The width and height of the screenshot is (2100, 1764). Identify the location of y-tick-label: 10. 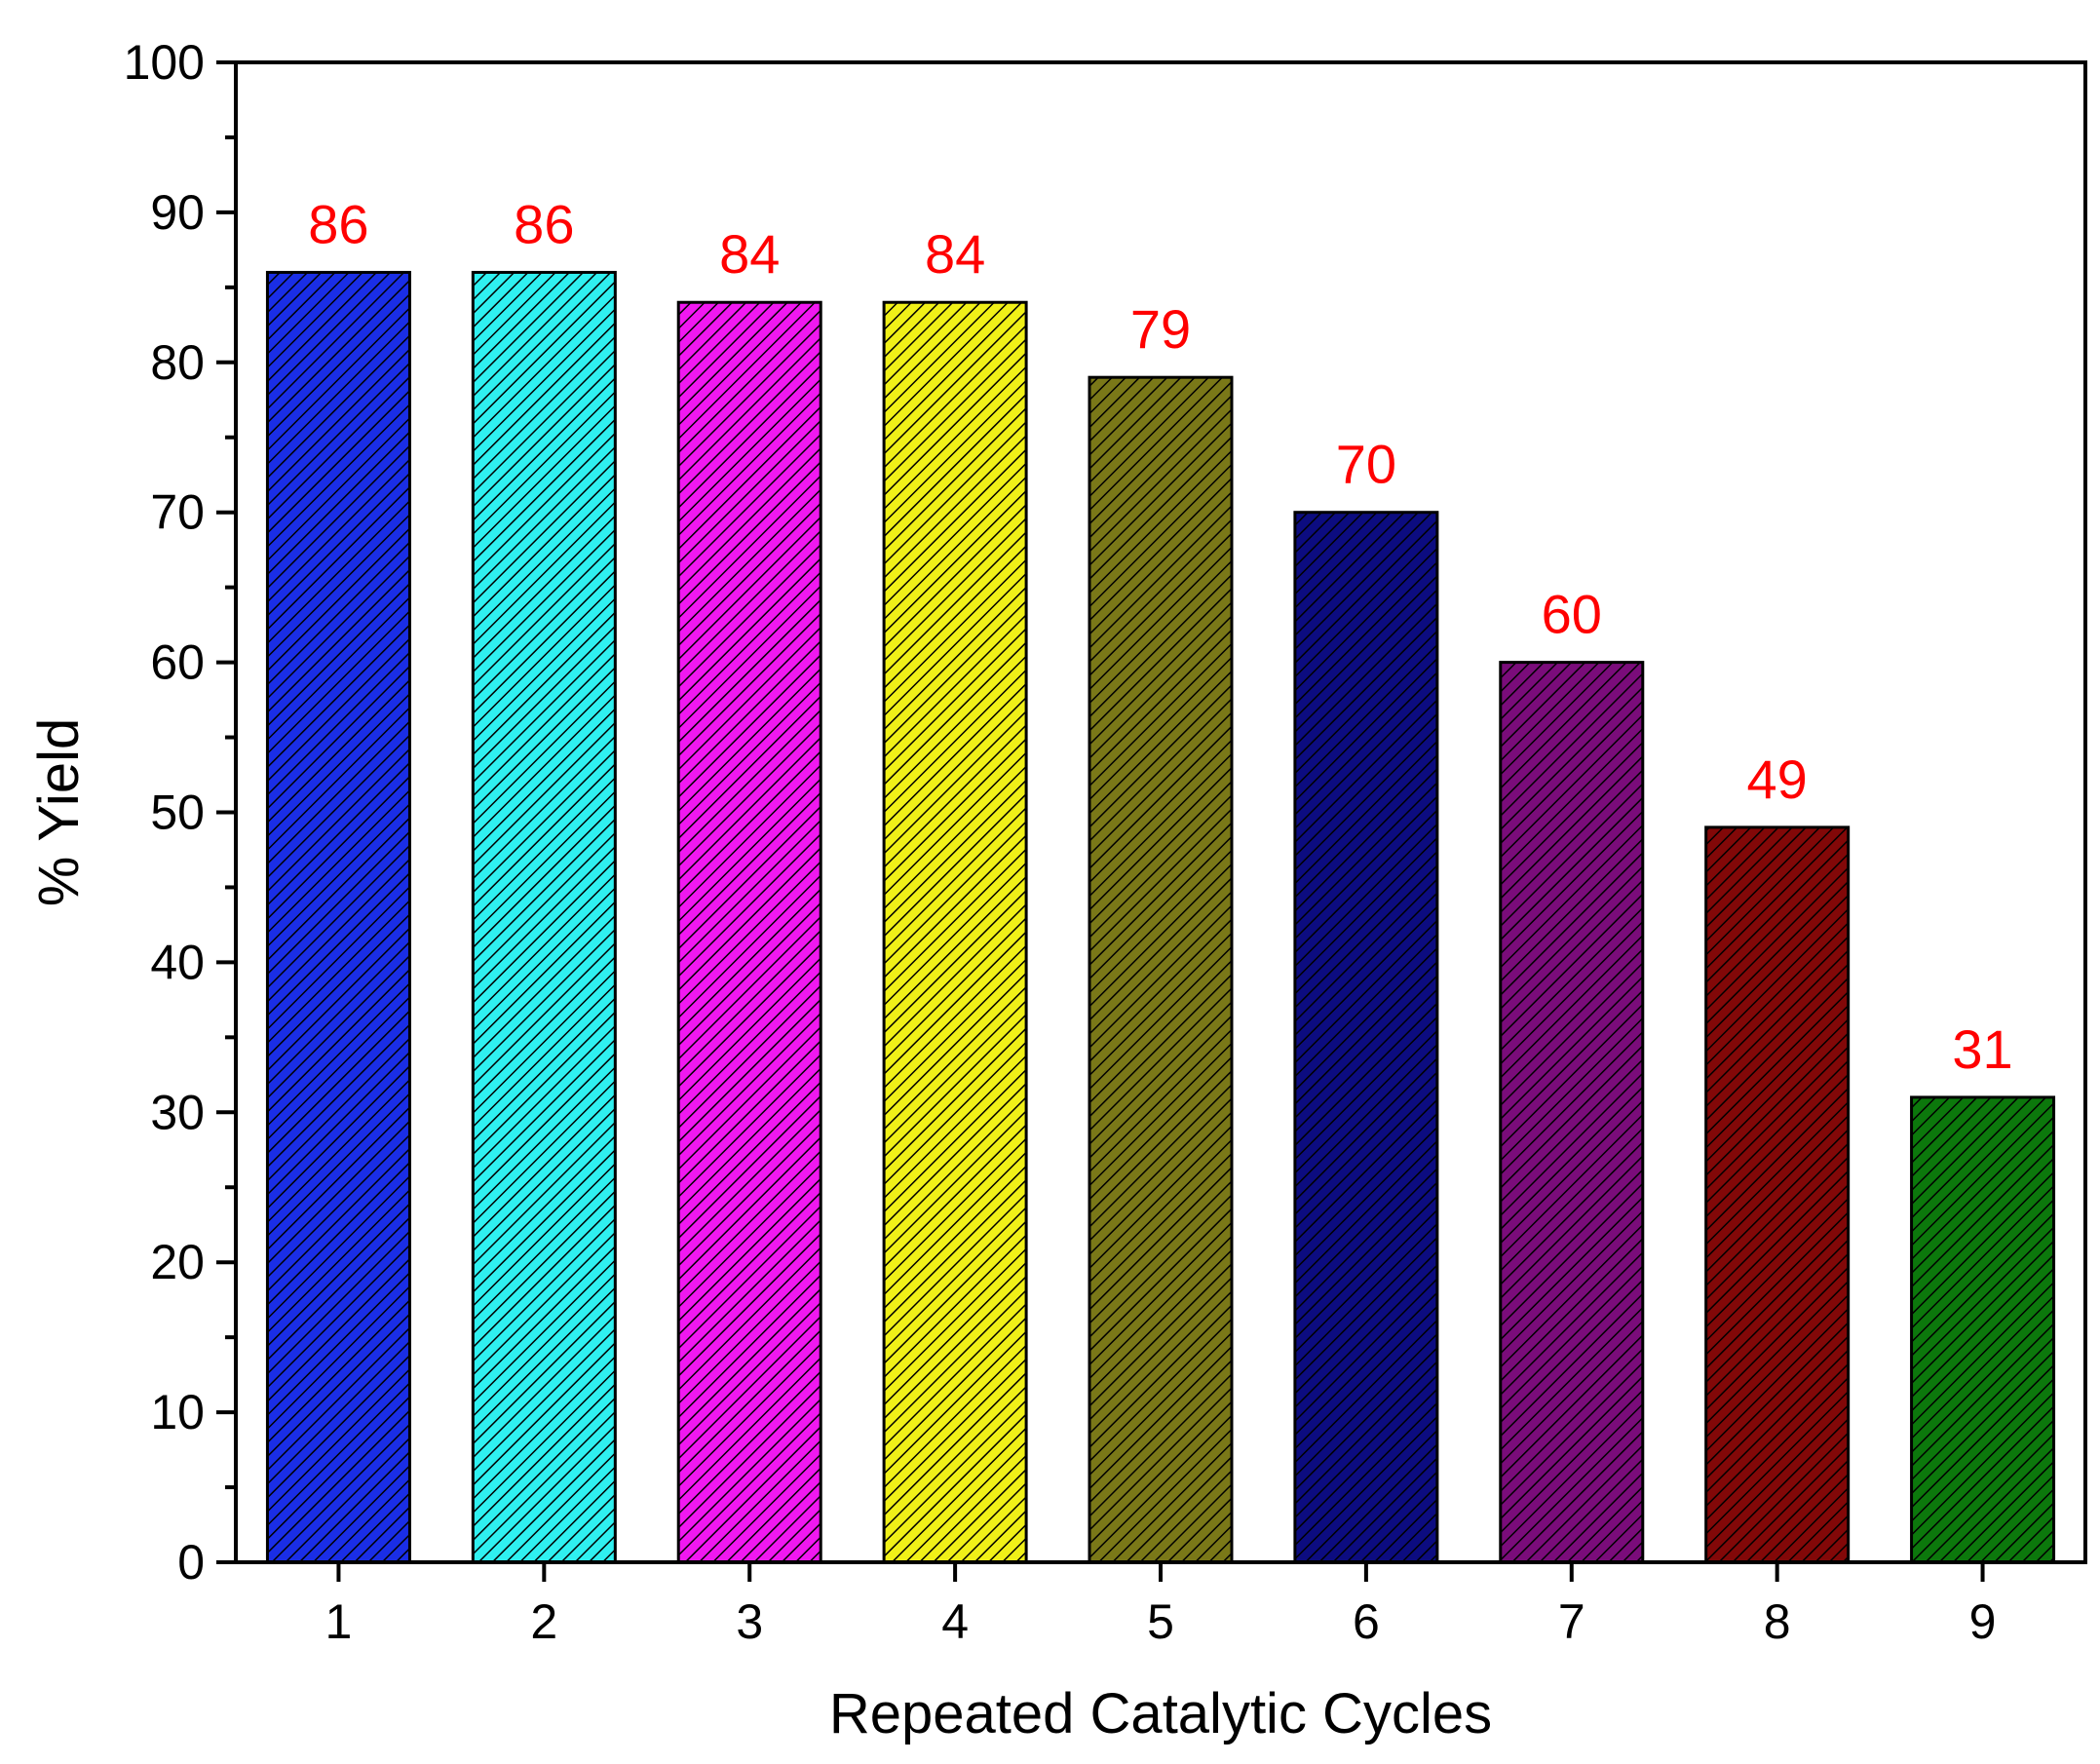
(177, 1412).